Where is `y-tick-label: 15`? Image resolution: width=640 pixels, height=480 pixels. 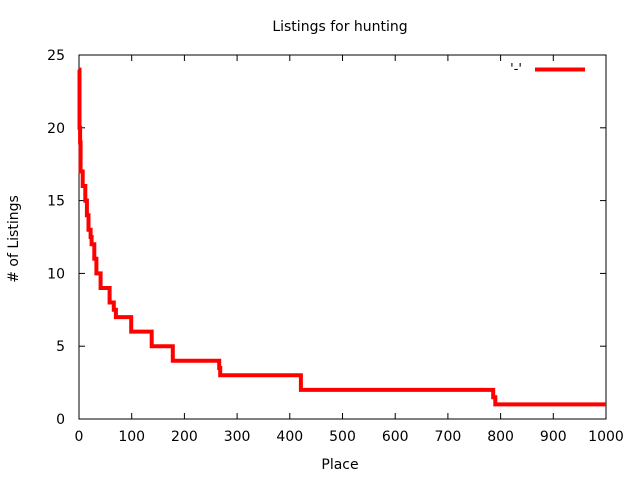
y-tick-label: 15 is located at coordinates (56, 202).